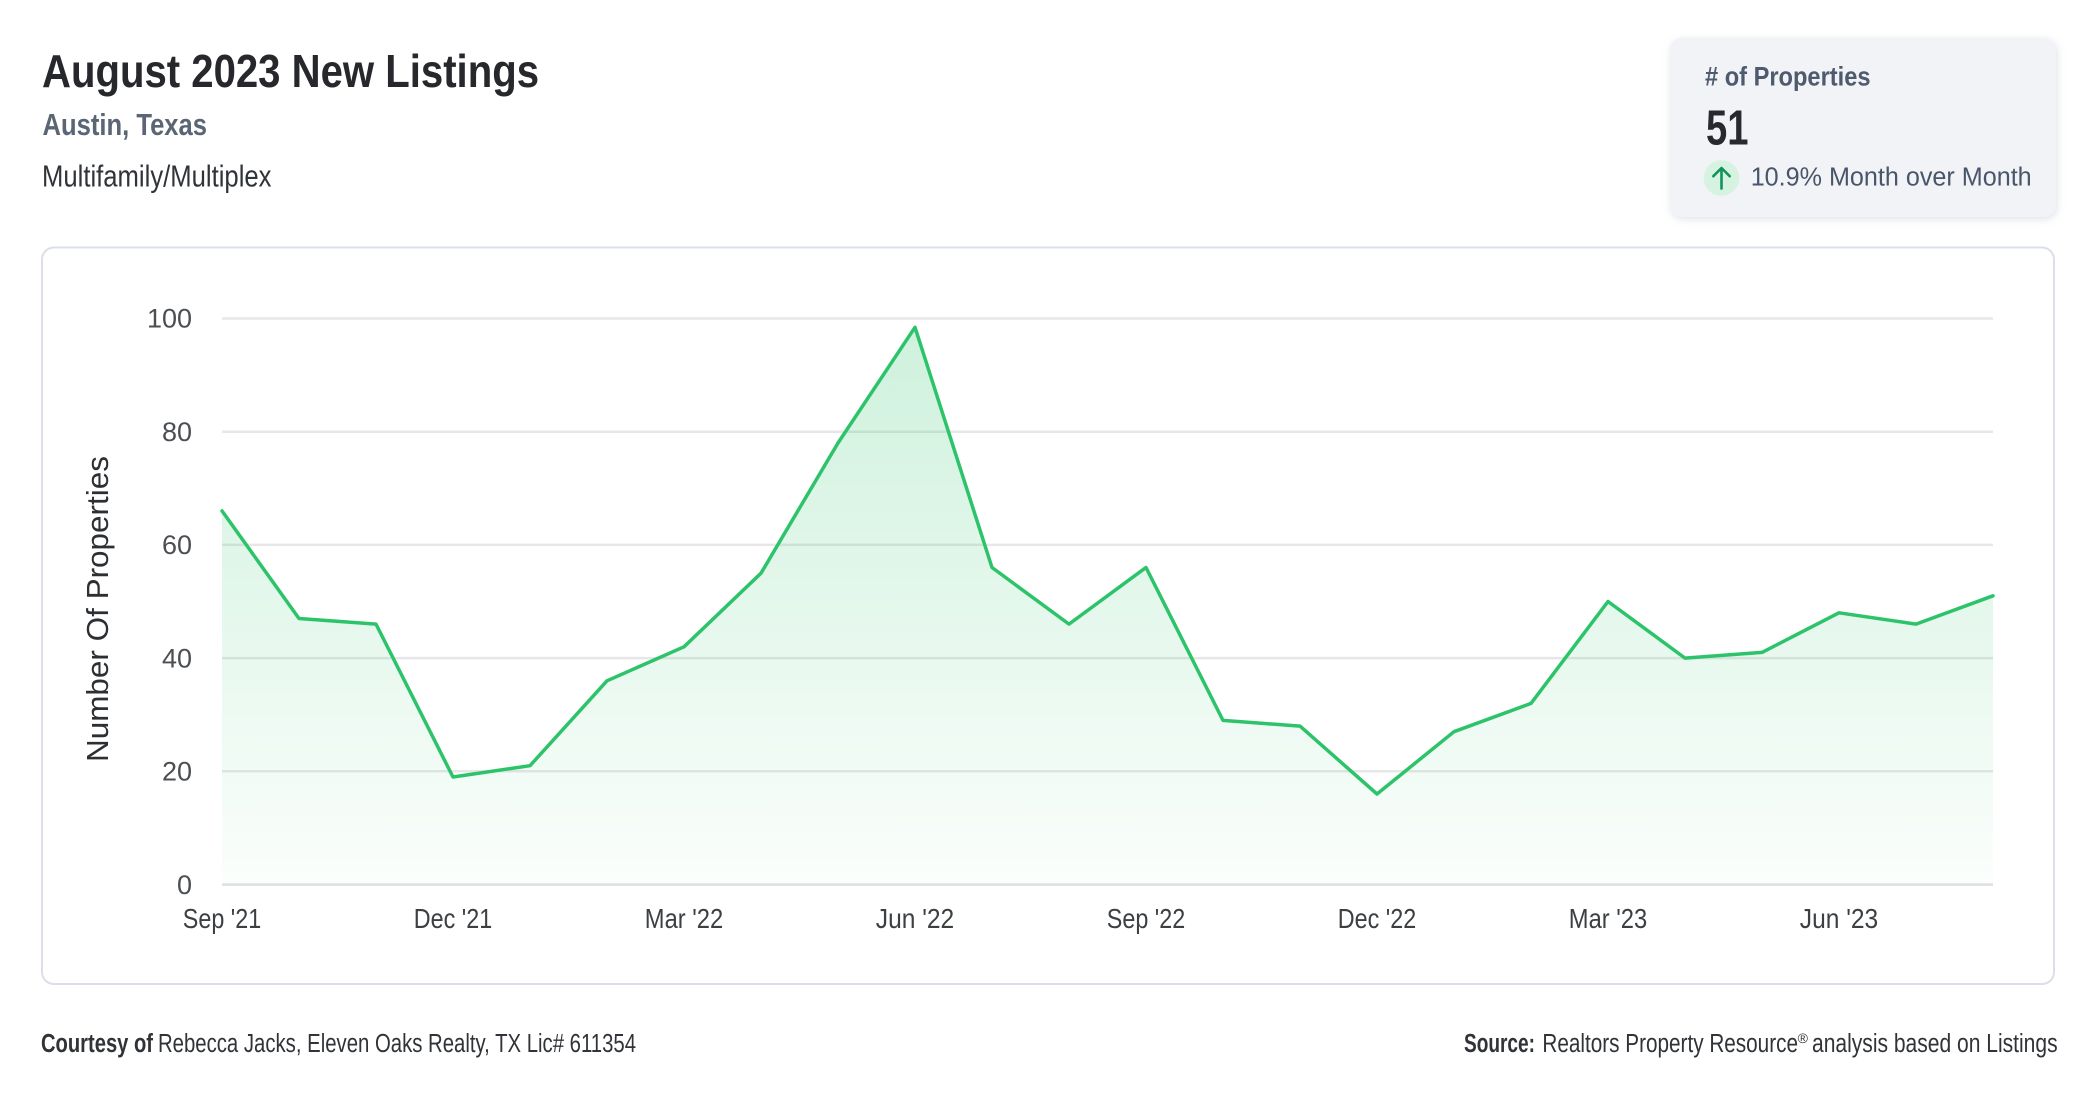  Describe the element at coordinates (97, 1044) in the screenshot. I see `svg-text: Courtesy of` at that location.